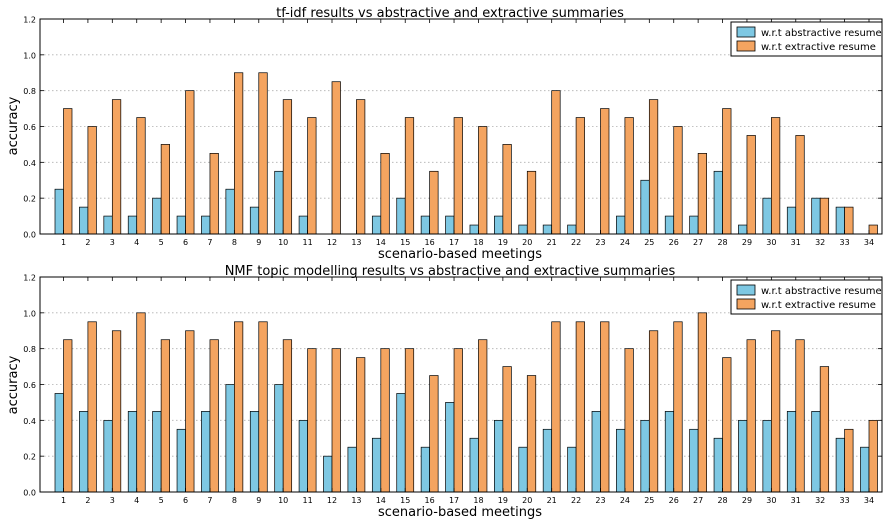 The width and height of the screenshot is (883, 527). What do you see at coordinates (356, 500) in the screenshot?
I see `x-tick-label: 13` at bounding box center [356, 500].